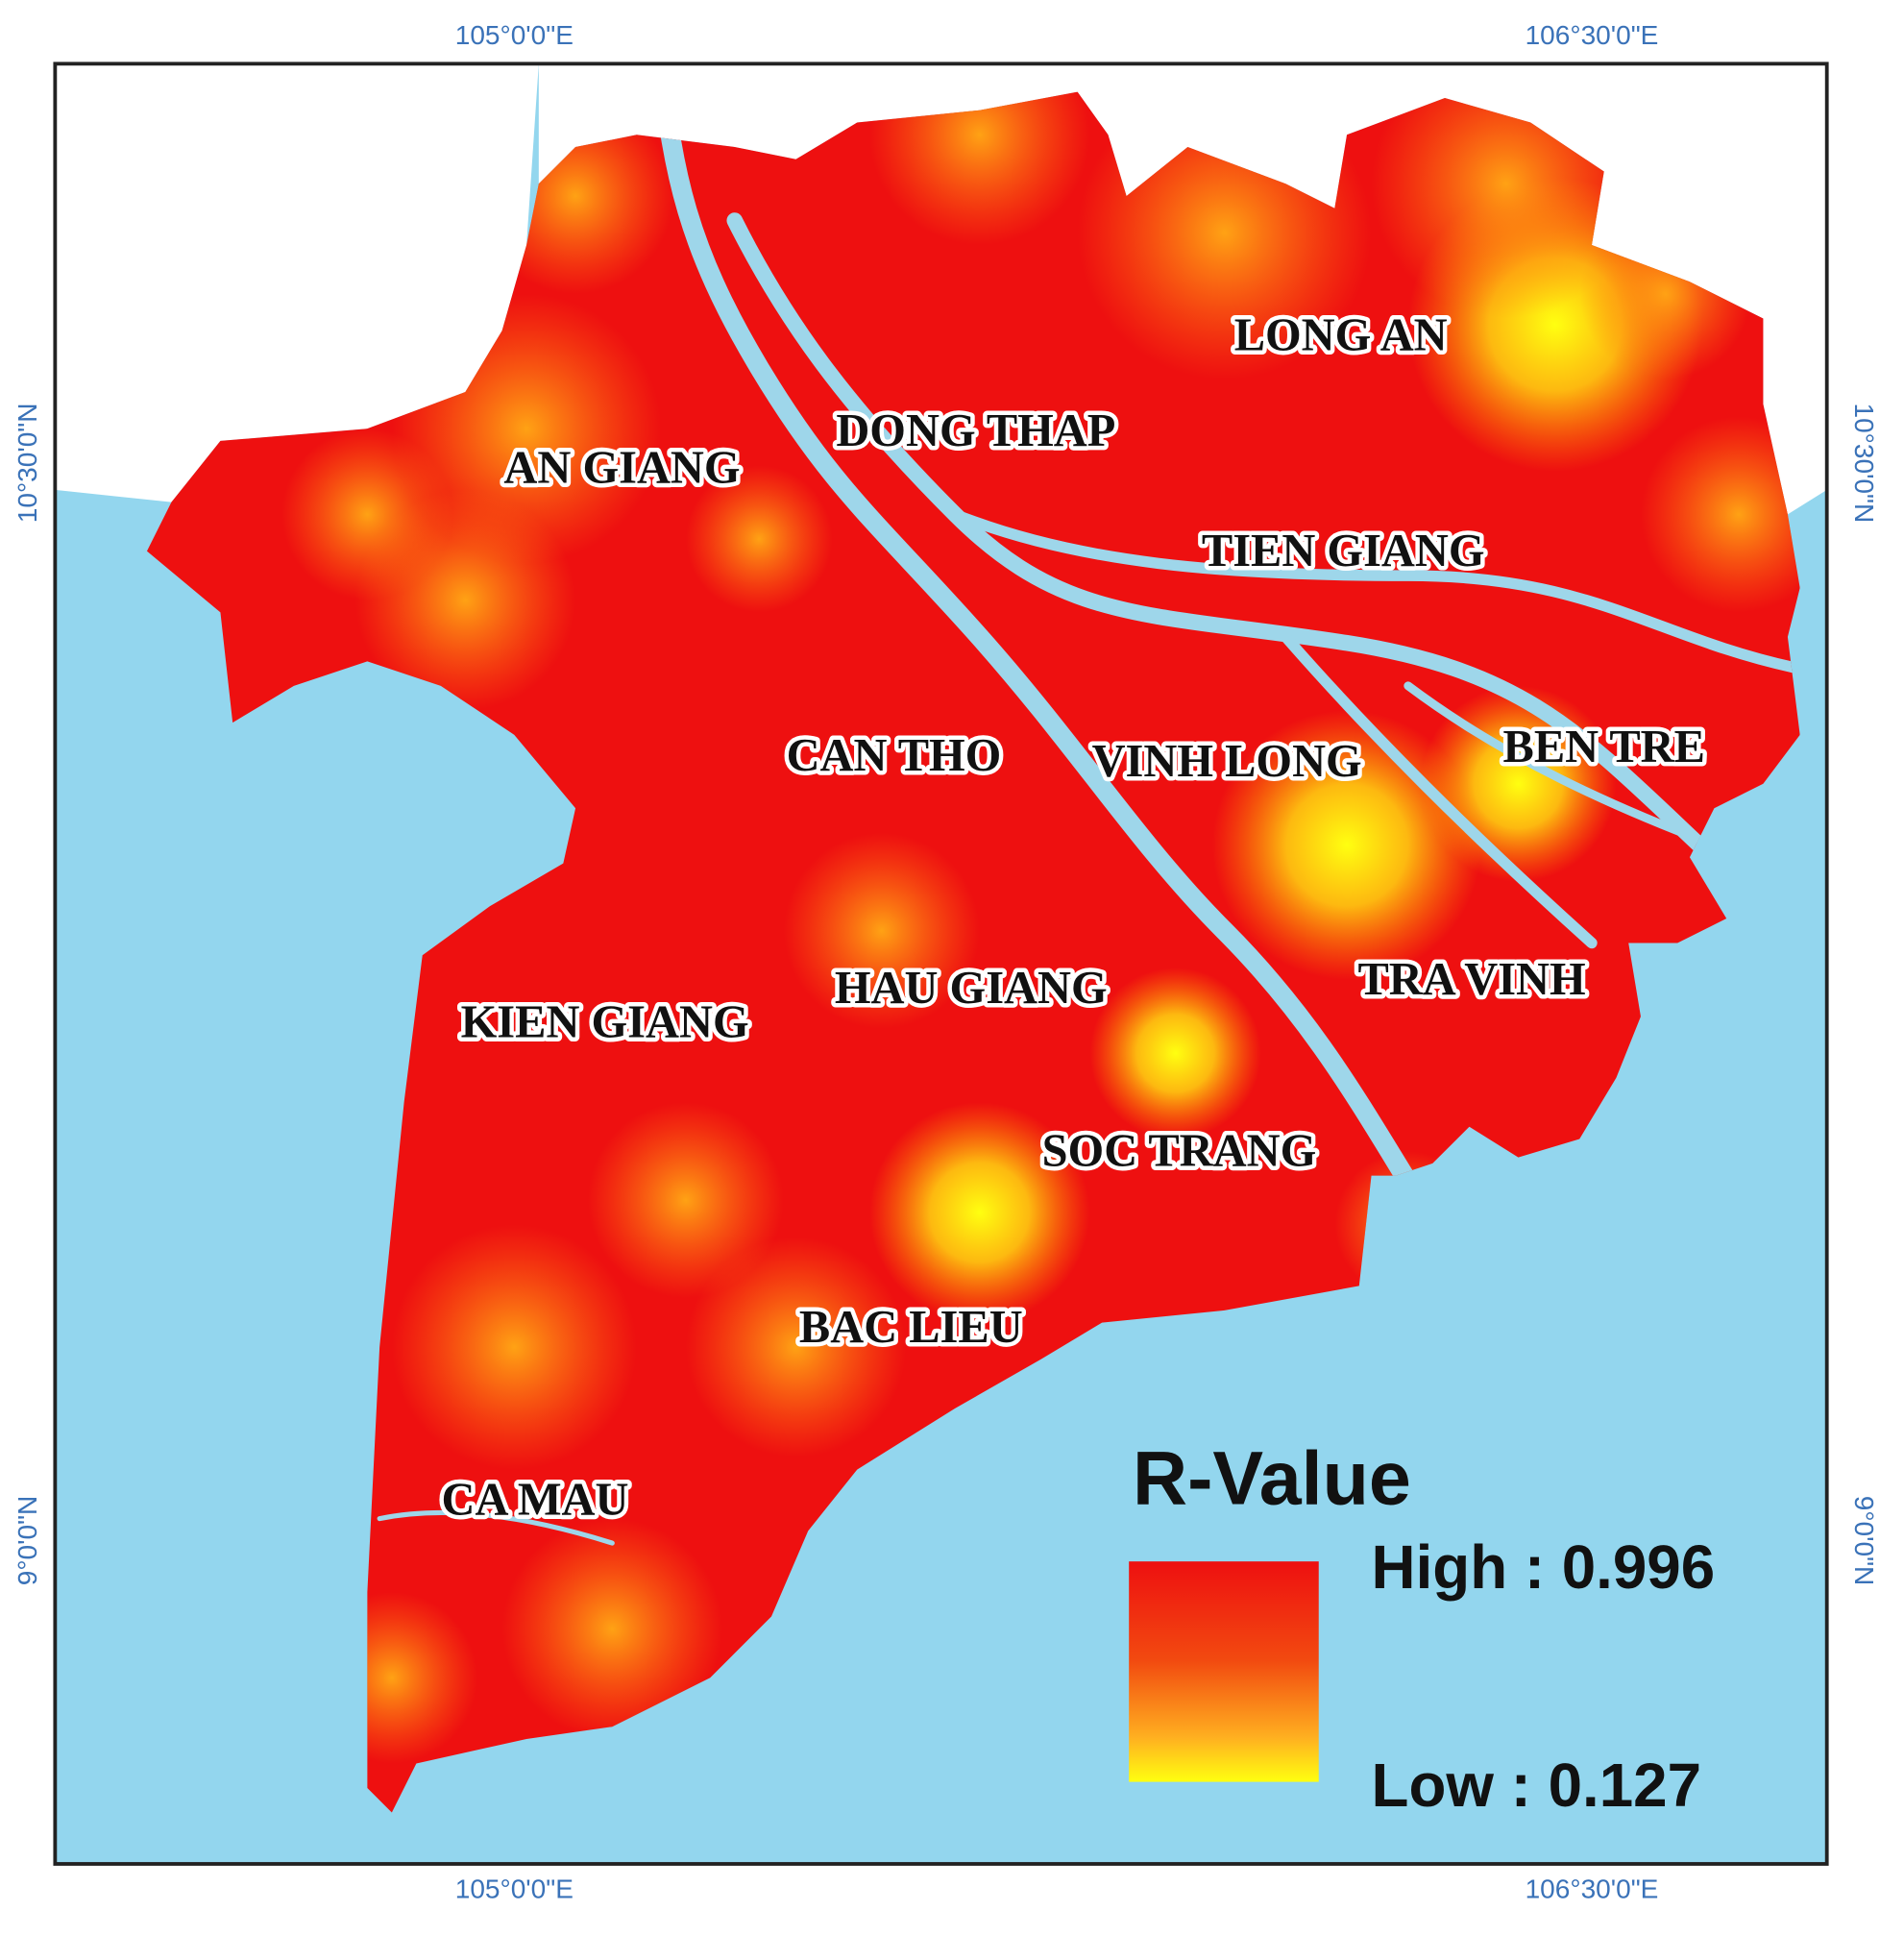  What do you see at coordinates (1795, 410) in the screenshot?
I see `mainland-east` at bounding box center [1795, 410].